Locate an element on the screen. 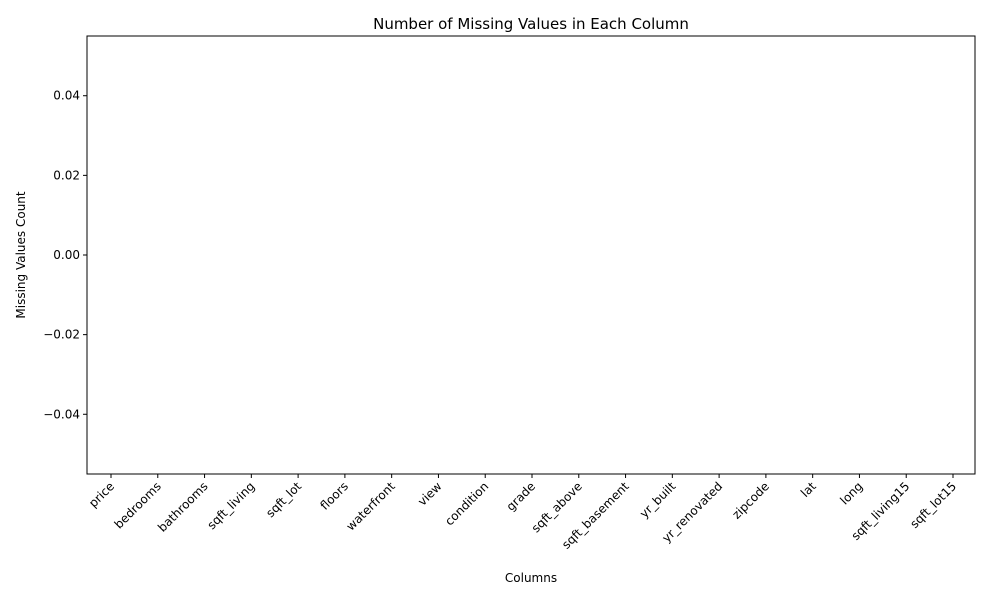  x-axis-label: Columns is located at coordinates (531, 578).